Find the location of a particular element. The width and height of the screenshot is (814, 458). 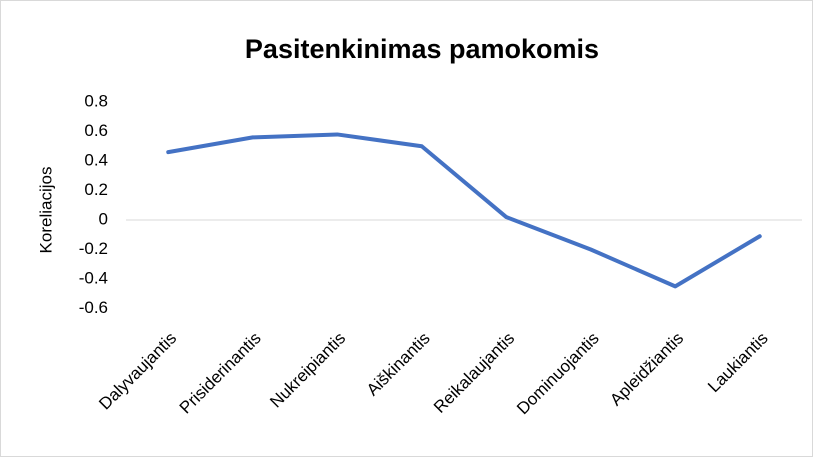

y-tick-label: -0.6 is located at coordinates (93, 307).